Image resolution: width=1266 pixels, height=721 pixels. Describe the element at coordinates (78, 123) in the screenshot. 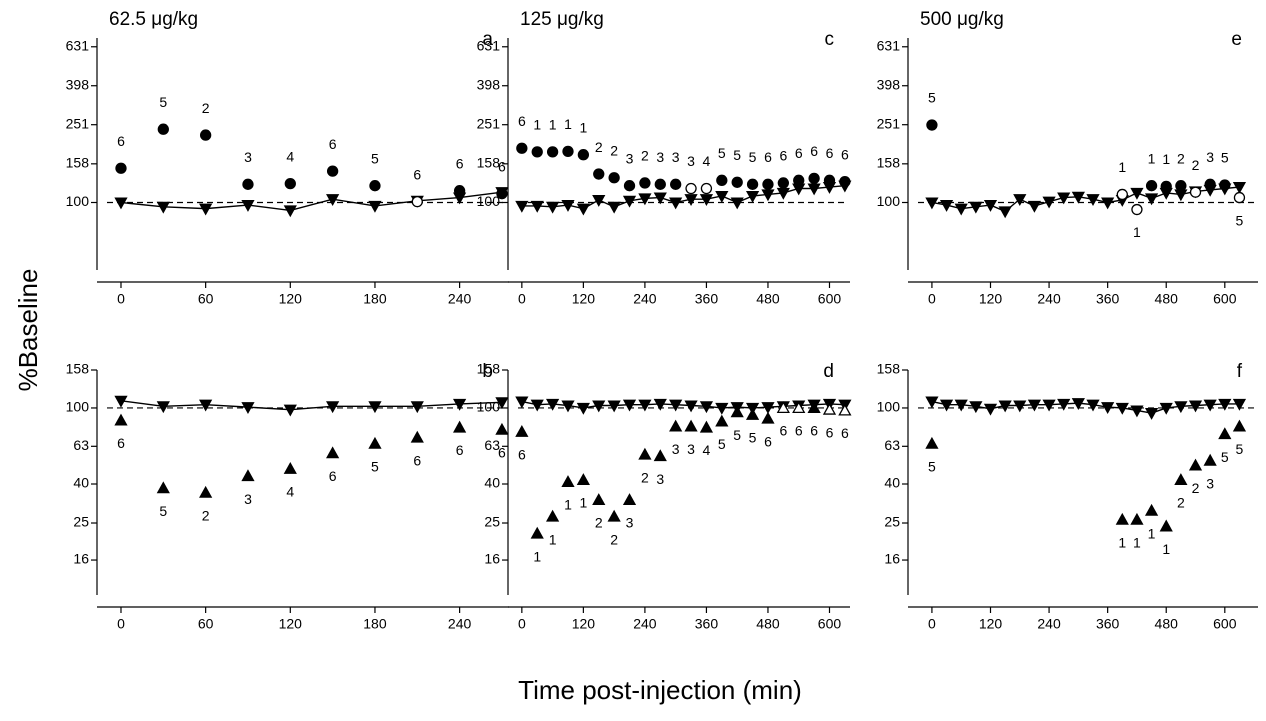

I see `y-tick-label: 251` at that location.